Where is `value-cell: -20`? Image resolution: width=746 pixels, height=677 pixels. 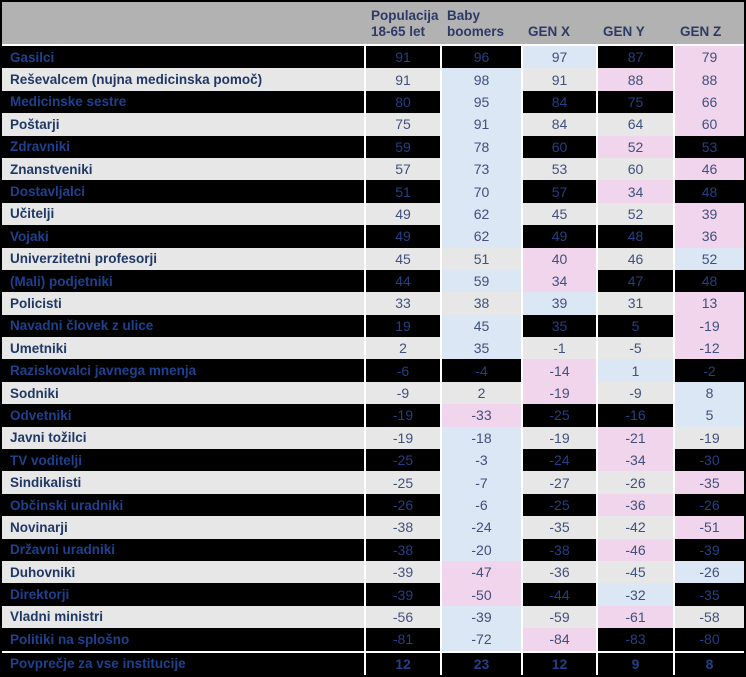
value-cell: -20 is located at coordinates (481, 549).